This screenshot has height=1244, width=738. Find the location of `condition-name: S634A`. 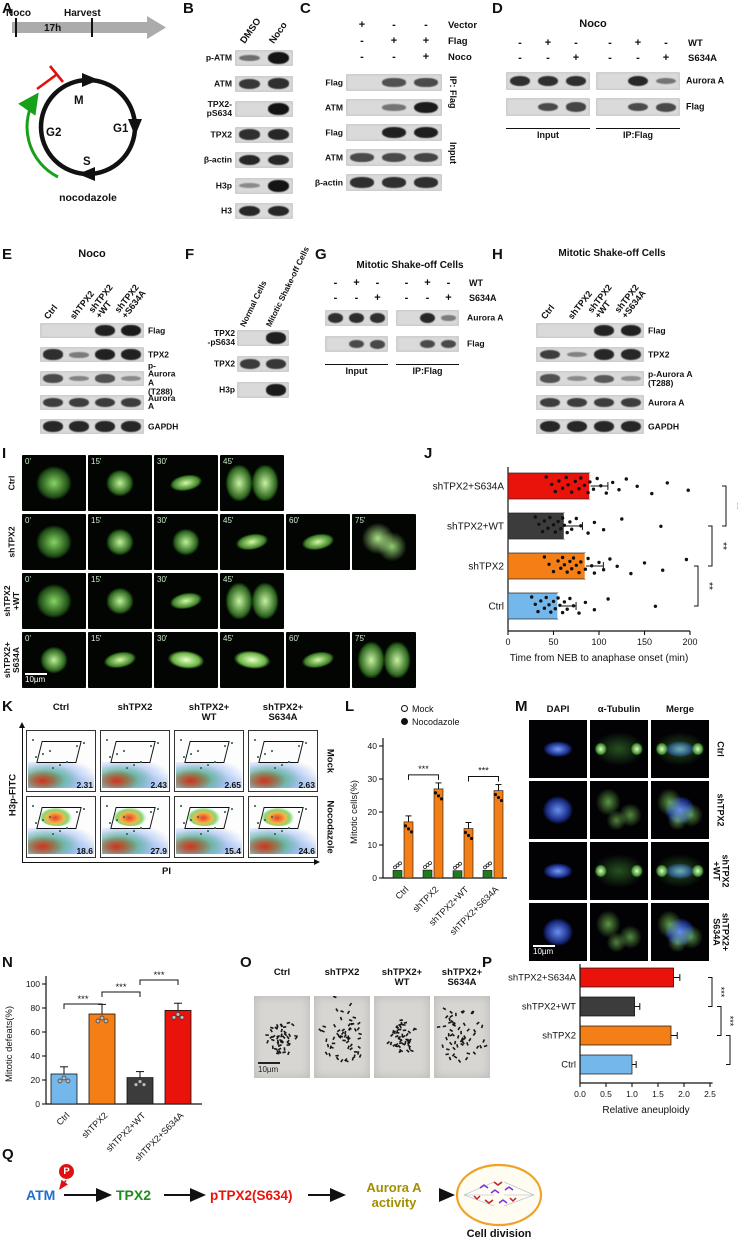

condition-name: S634A is located at coordinates (483, 298).